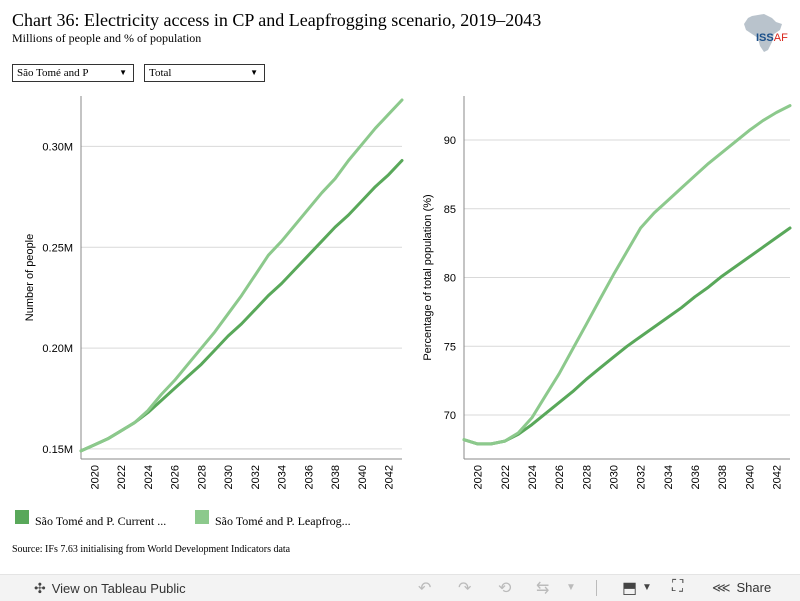 This screenshot has width=800, height=601. I want to click on iss-logo-text: ISSAF, so click(772, 38).